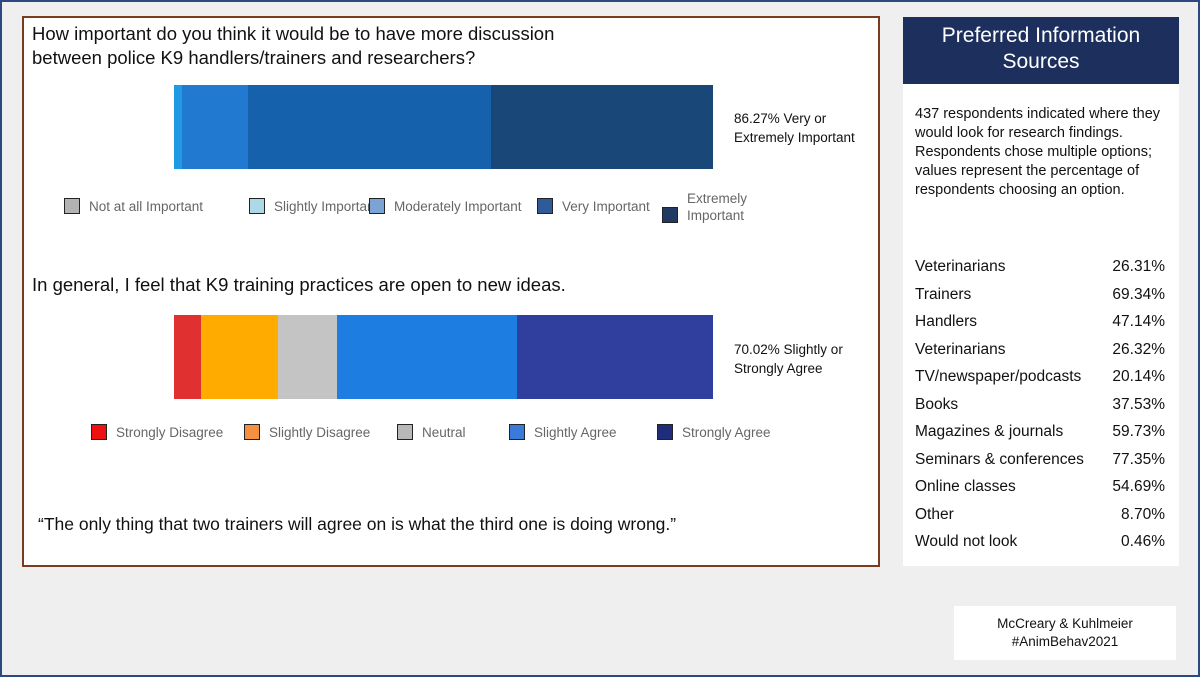  Describe the element at coordinates (1040, 322) in the screenshot. I see `source-row: Handlers 47.14%` at that location.